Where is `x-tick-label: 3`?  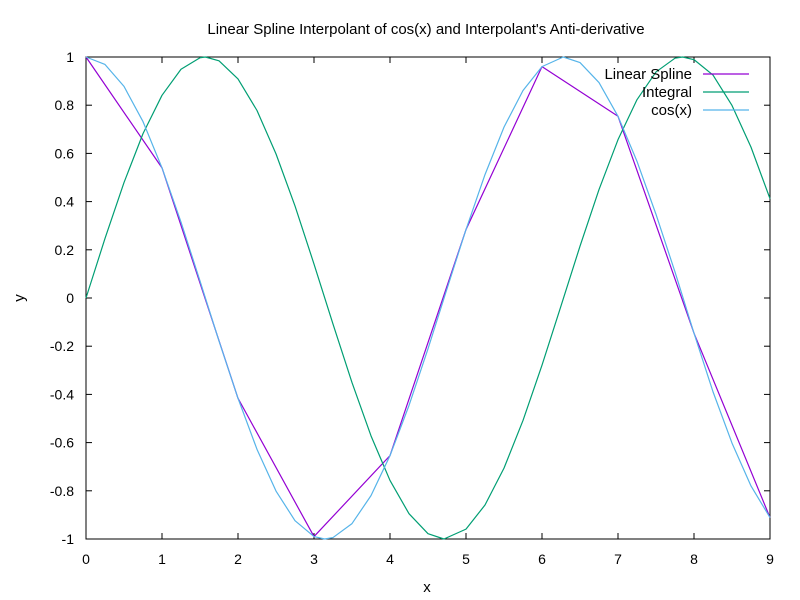
x-tick-label: 3 is located at coordinates (314, 559).